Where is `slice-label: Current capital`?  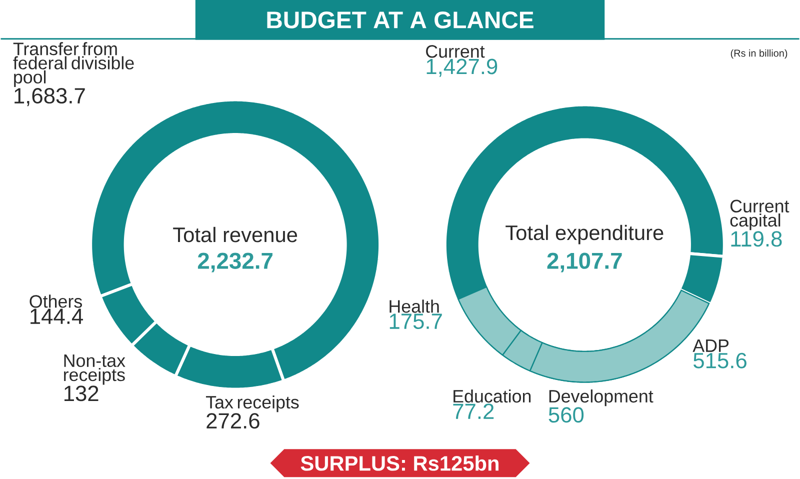
slice-label: Current capital is located at coordinates (760, 215).